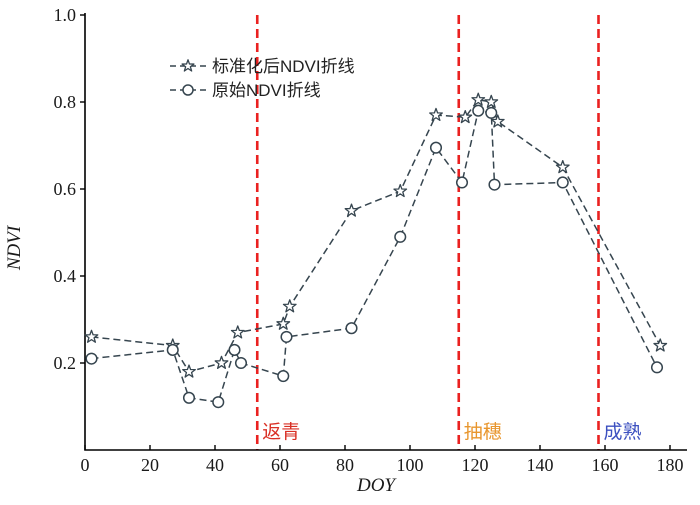 The width and height of the screenshot is (700, 505). Describe the element at coordinates (266, 90) in the screenshot. I see `legend-label-2: 原始NDVI折线` at that location.